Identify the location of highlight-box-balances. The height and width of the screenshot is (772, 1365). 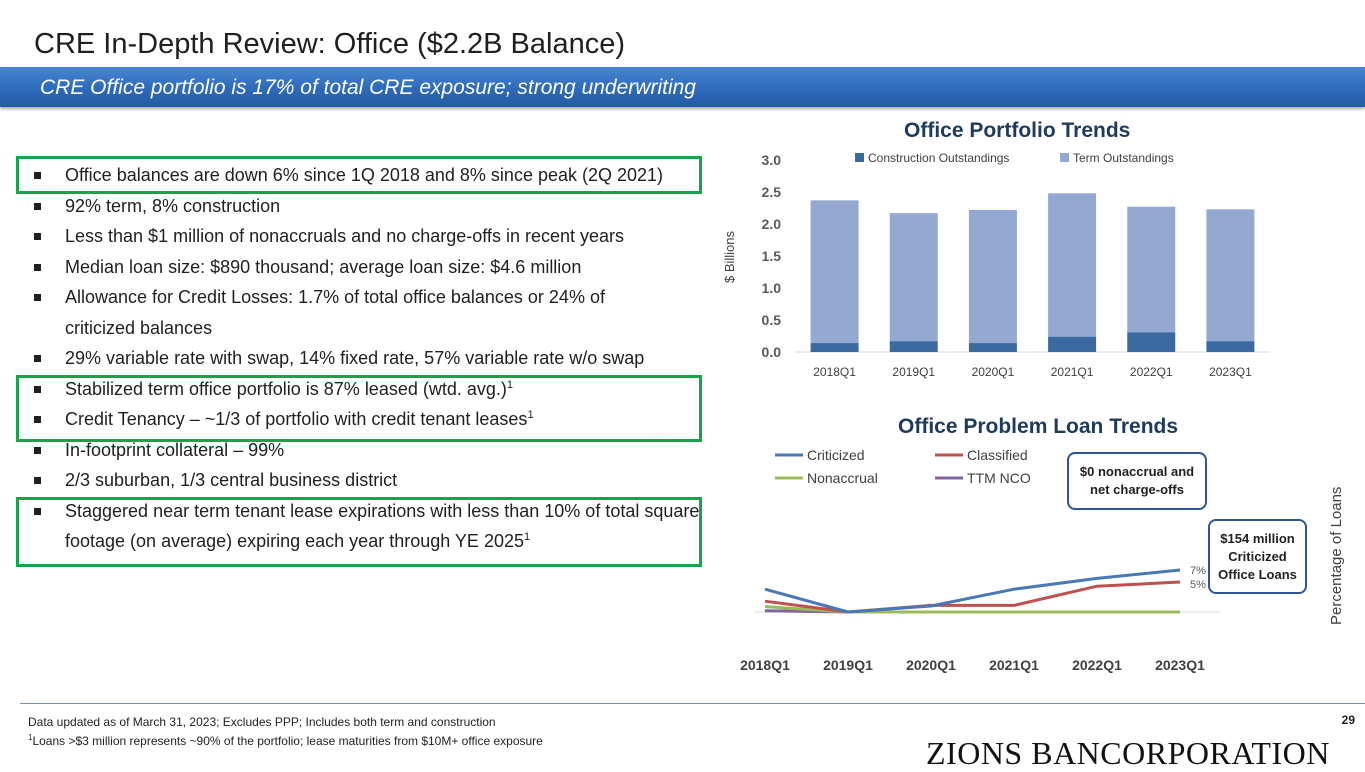
(359, 175).